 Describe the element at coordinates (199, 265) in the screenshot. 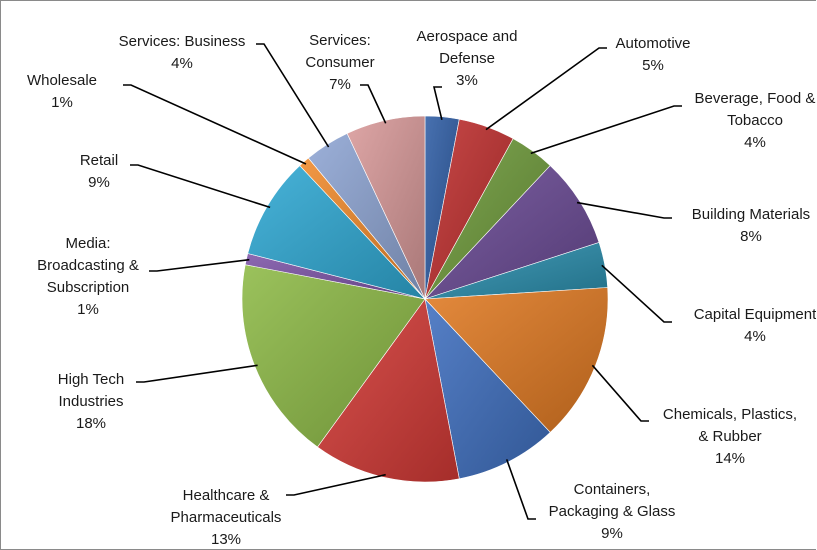

I see `leader-line-media-broadcasting-subscription` at that location.